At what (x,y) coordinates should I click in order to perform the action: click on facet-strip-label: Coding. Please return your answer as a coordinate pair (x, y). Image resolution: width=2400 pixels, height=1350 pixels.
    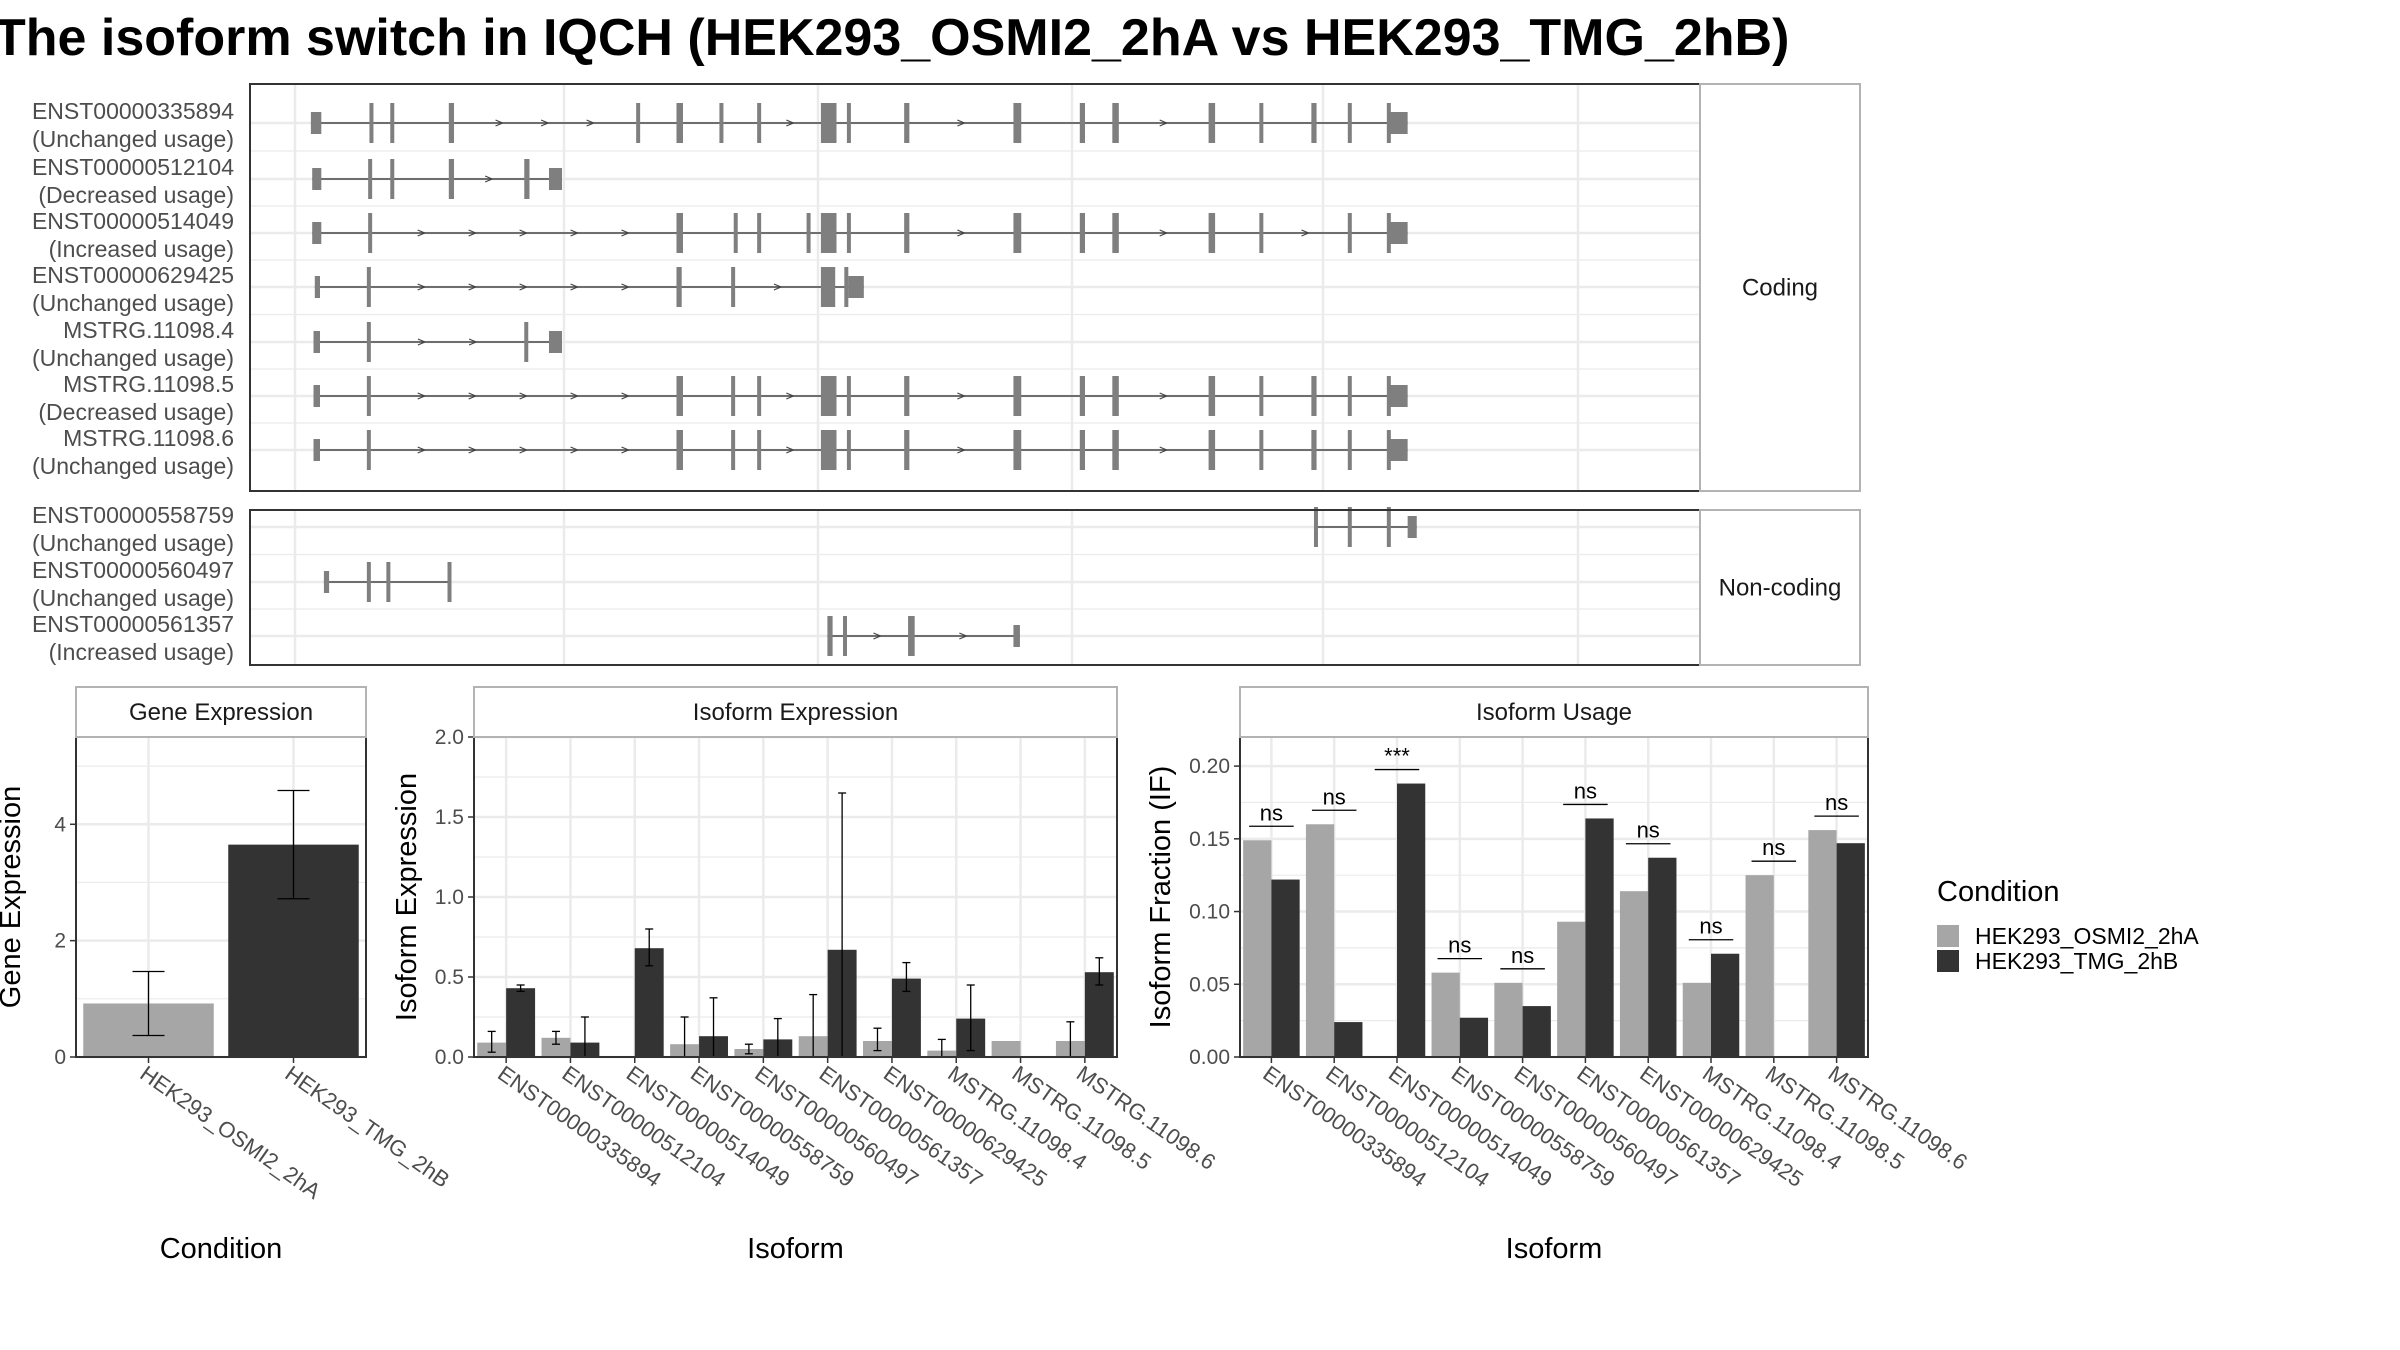
    Looking at the image, I should click on (1780, 288).